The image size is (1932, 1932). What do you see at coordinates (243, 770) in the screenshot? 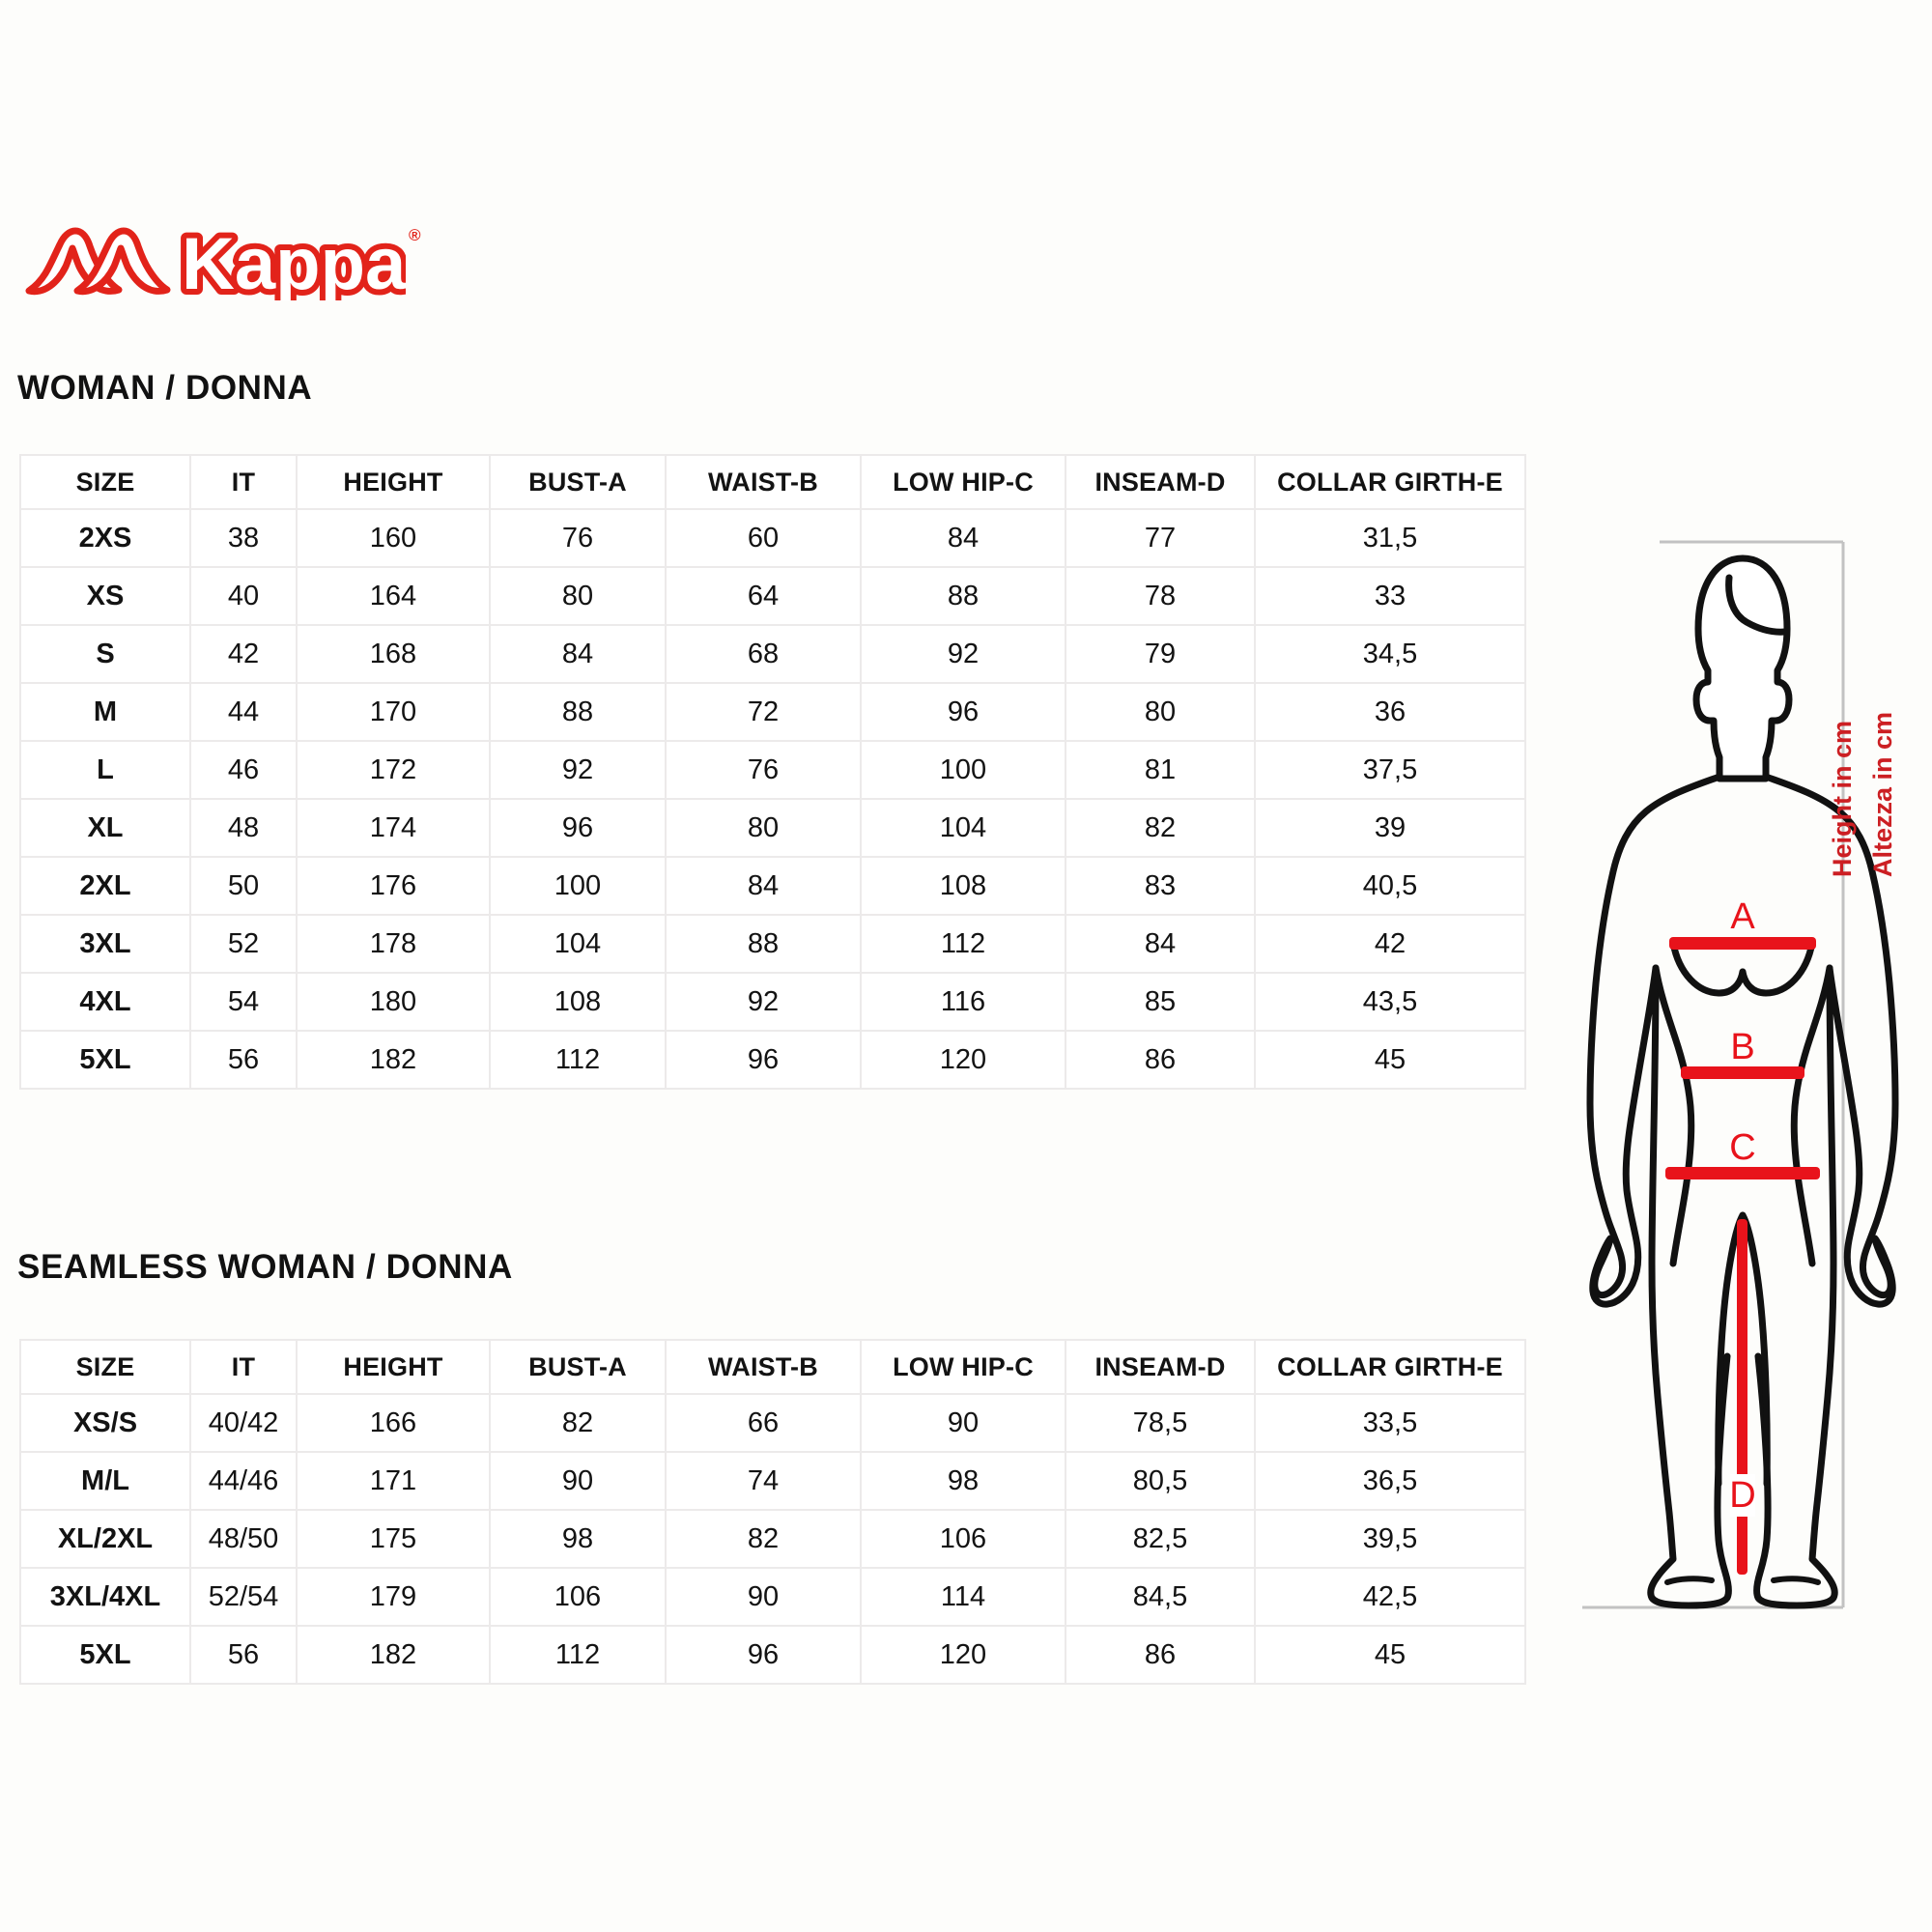
I see `cell-it: 46` at bounding box center [243, 770].